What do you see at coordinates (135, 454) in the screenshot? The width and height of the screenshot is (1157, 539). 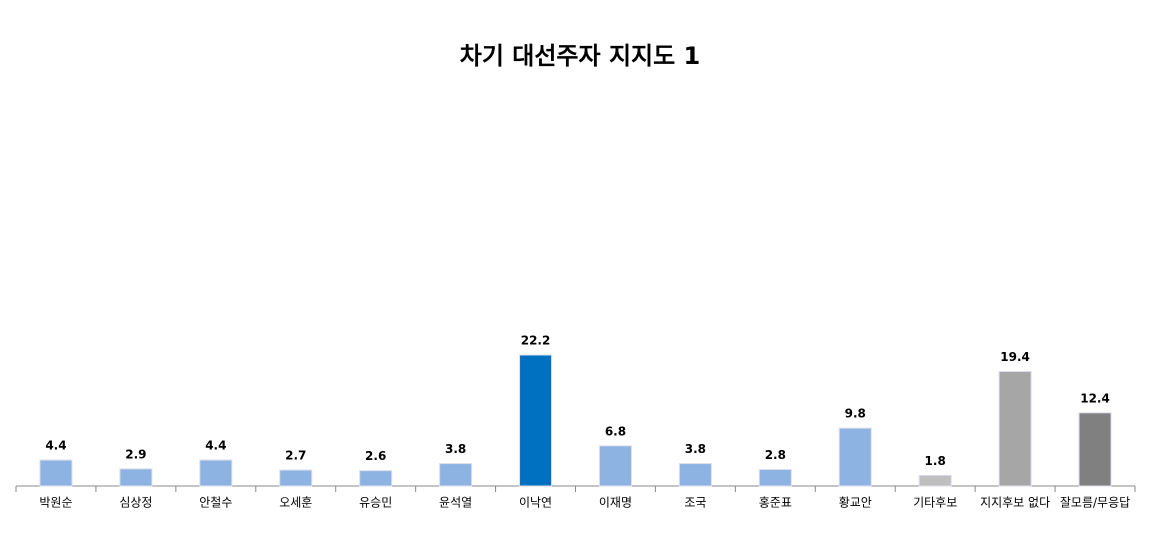 I see `value-label: 2.9` at bounding box center [135, 454].